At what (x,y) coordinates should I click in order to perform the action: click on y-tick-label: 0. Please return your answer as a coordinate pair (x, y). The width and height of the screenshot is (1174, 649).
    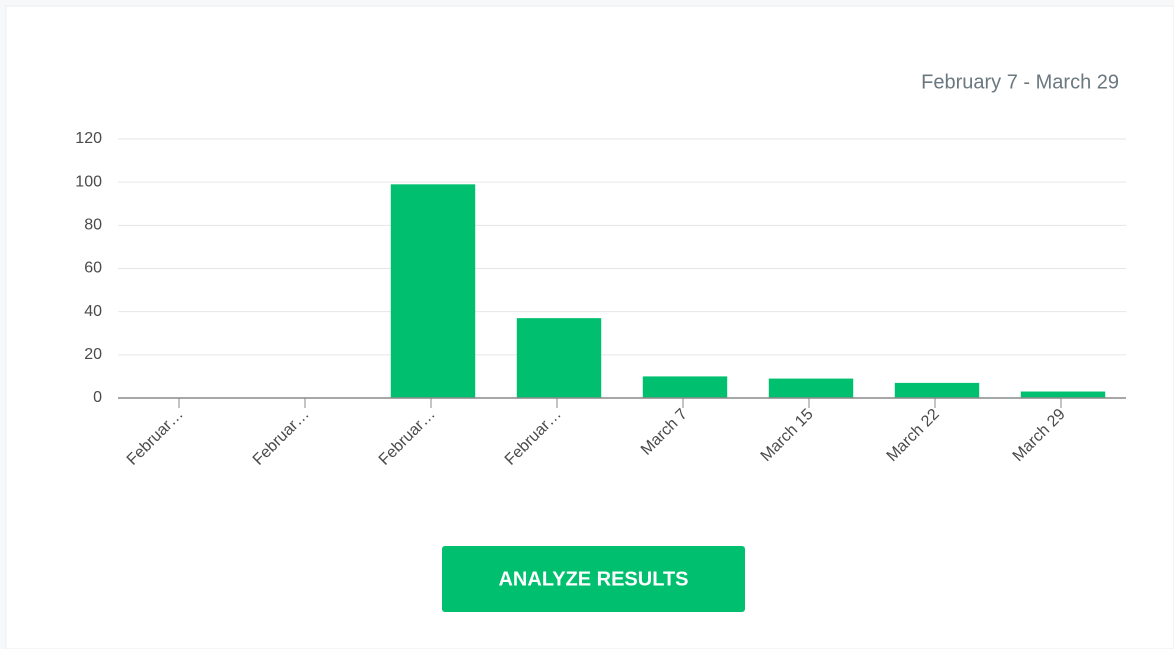
    Looking at the image, I should click on (97, 397).